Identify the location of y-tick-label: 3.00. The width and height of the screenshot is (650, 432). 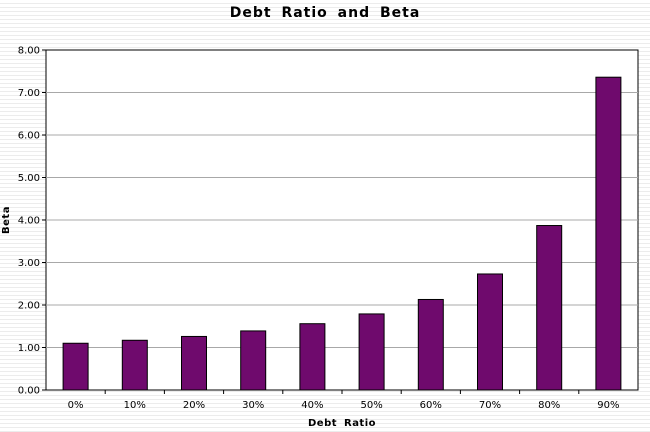
(29, 263).